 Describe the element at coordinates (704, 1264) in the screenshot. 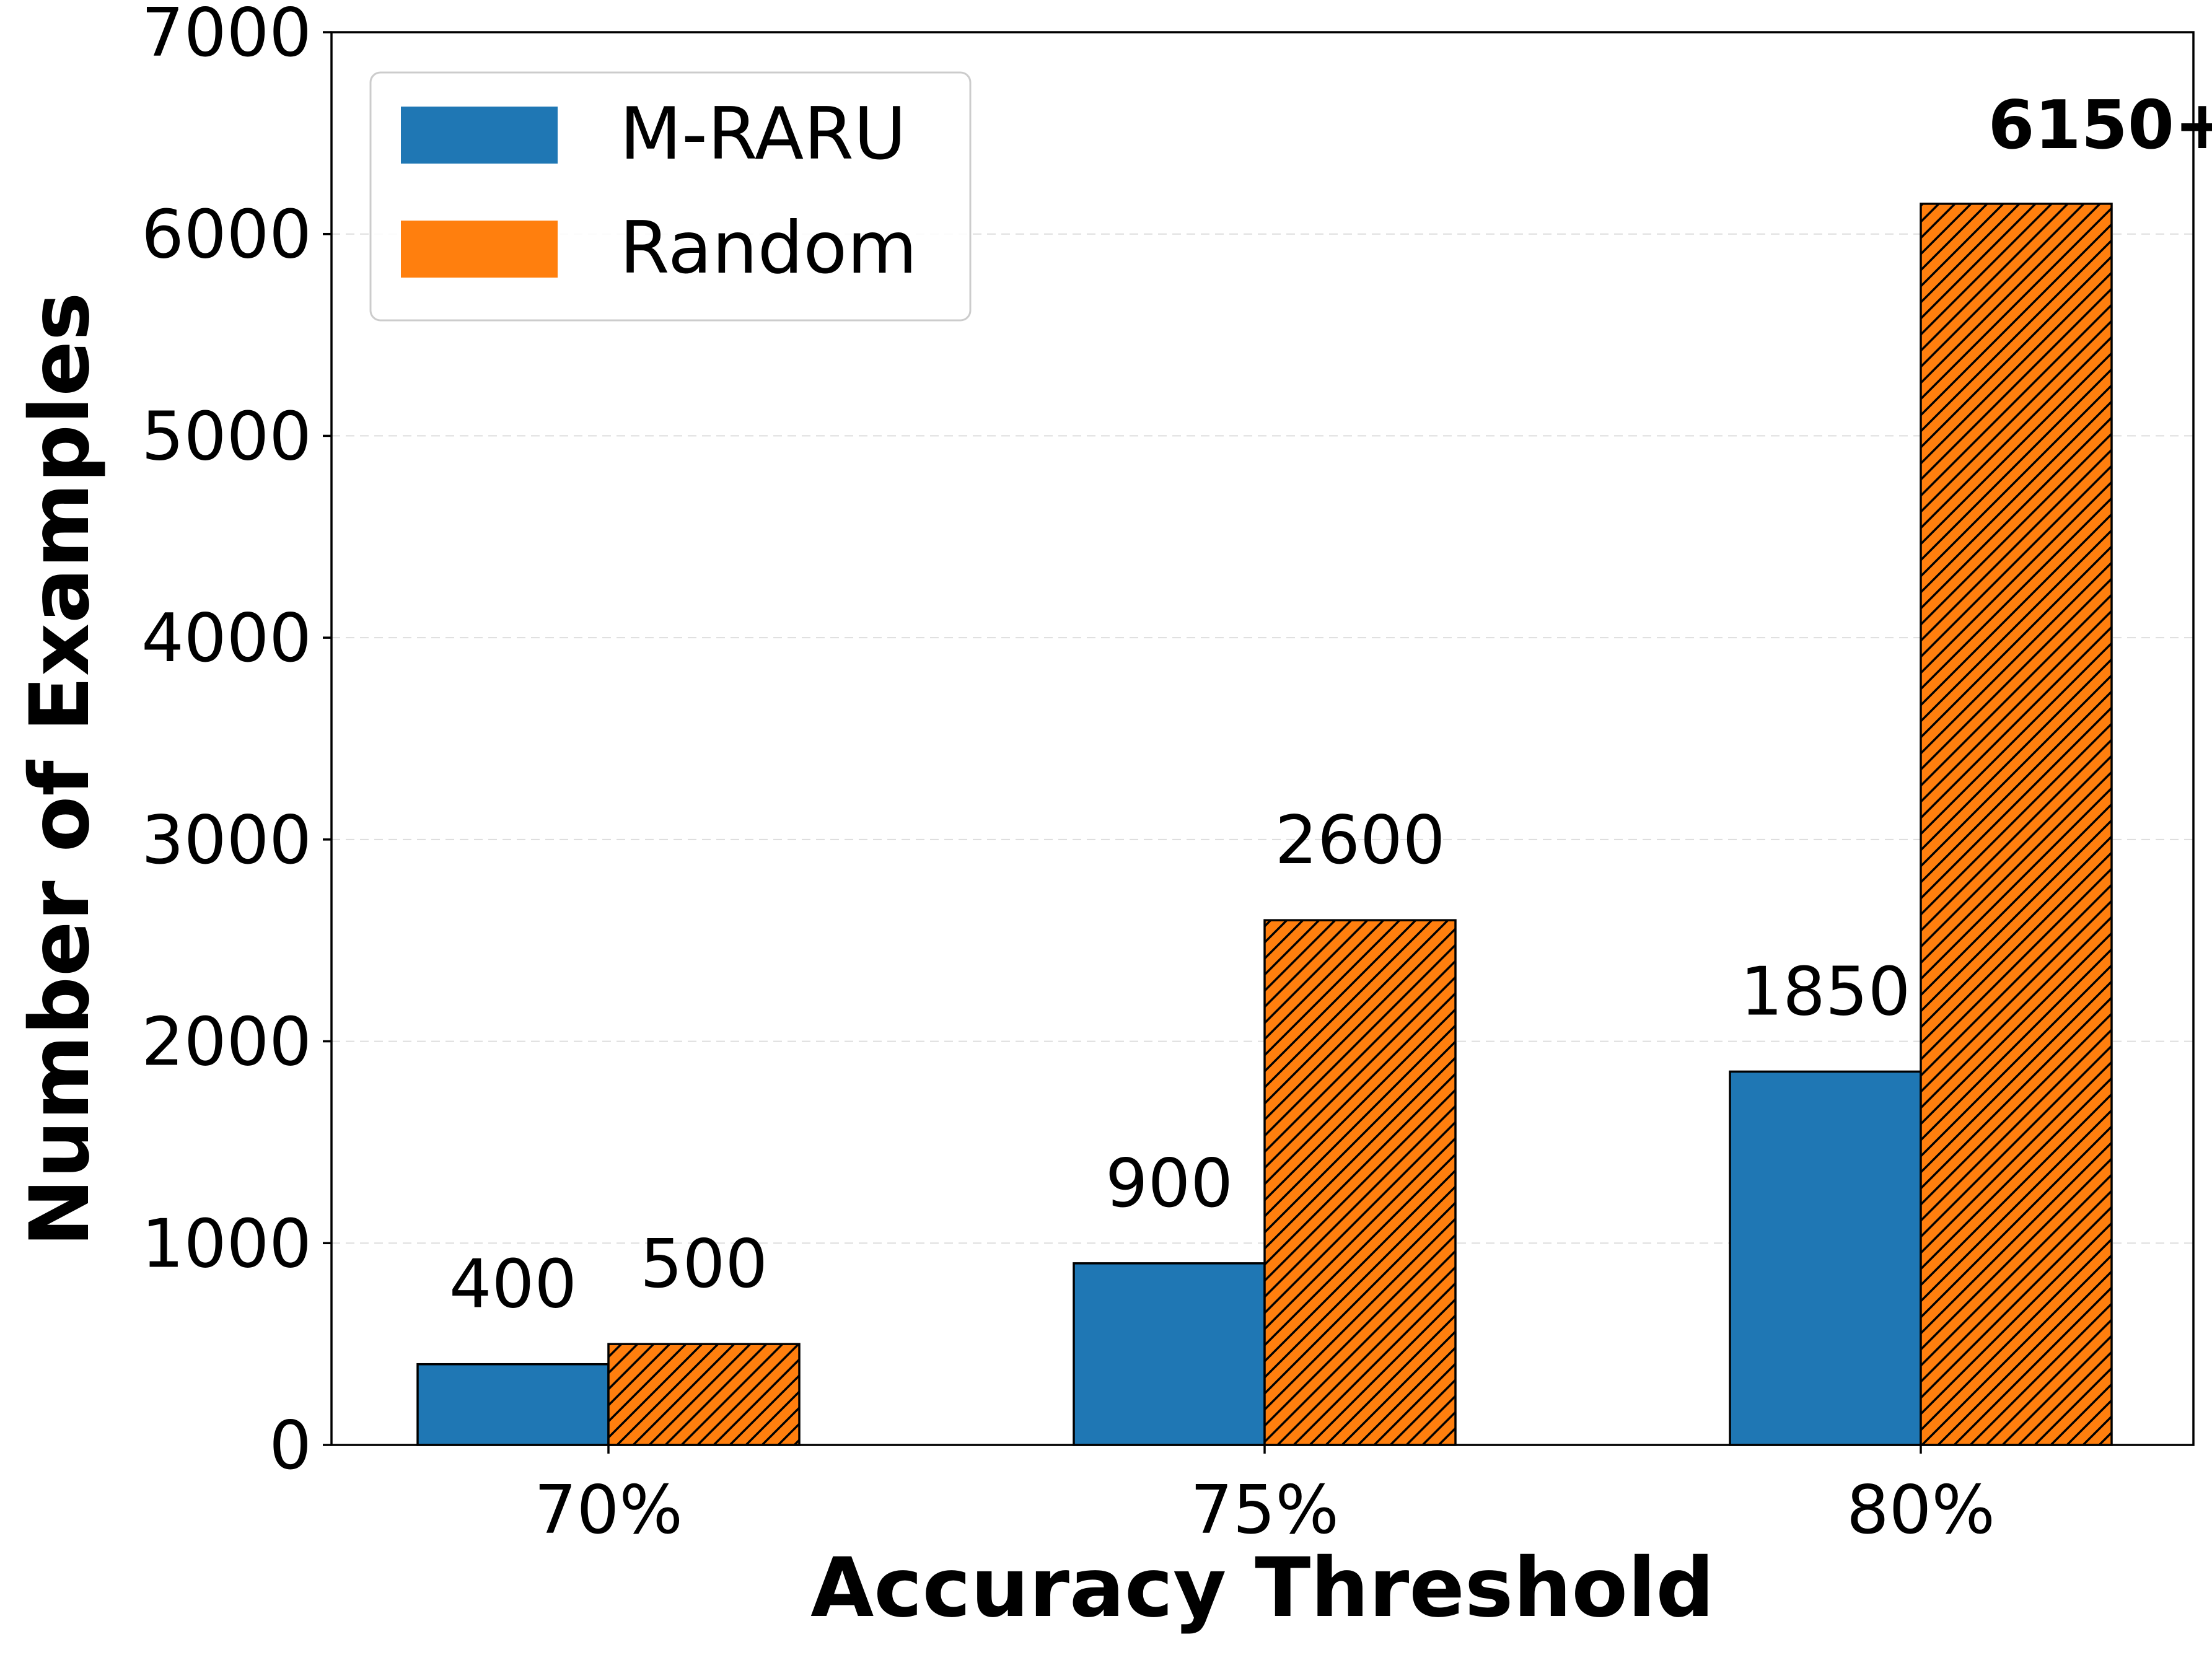

I see `data-label-random-0: 500` at that location.